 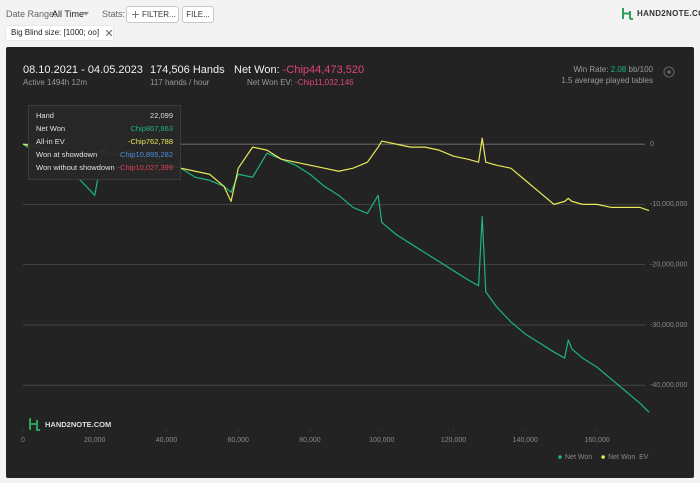 What do you see at coordinates (607, 80) in the screenshot?
I see `tables-info: 1.5 average played tables` at bounding box center [607, 80].